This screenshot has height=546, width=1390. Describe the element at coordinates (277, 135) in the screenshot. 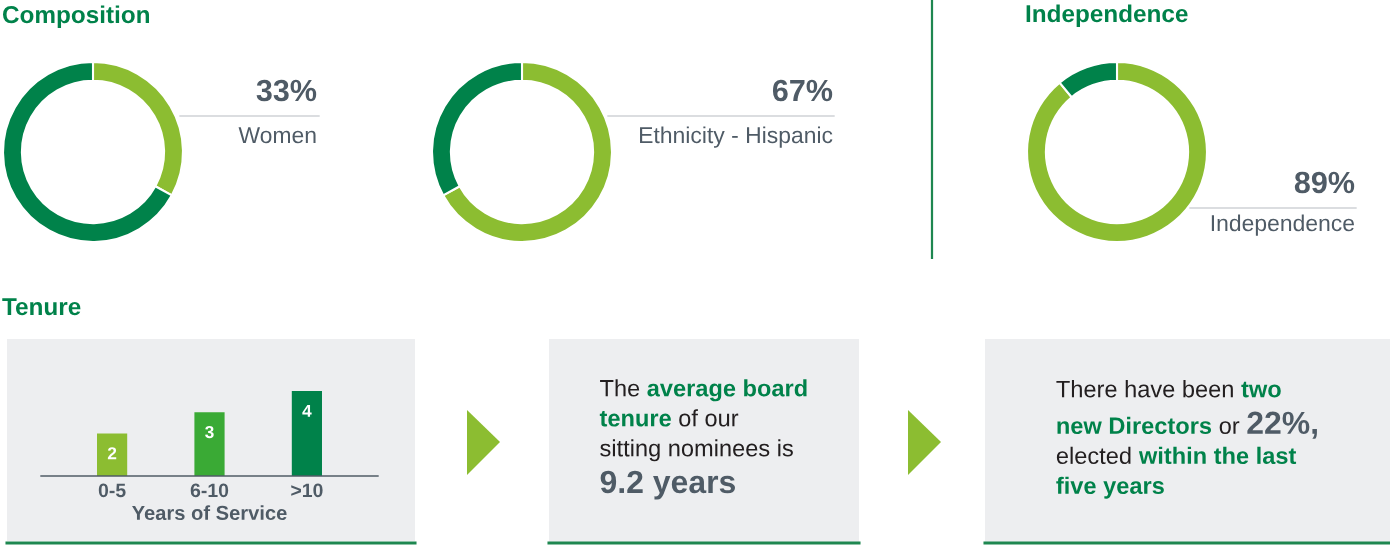

I see `slice-label: Women` at that location.